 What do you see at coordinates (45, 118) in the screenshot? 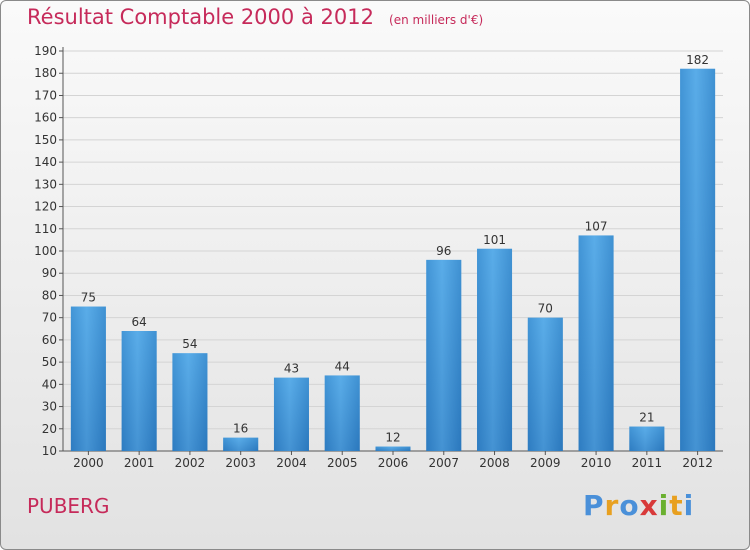
I see `y-tick-label: 160` at bounding box center [45, 118].